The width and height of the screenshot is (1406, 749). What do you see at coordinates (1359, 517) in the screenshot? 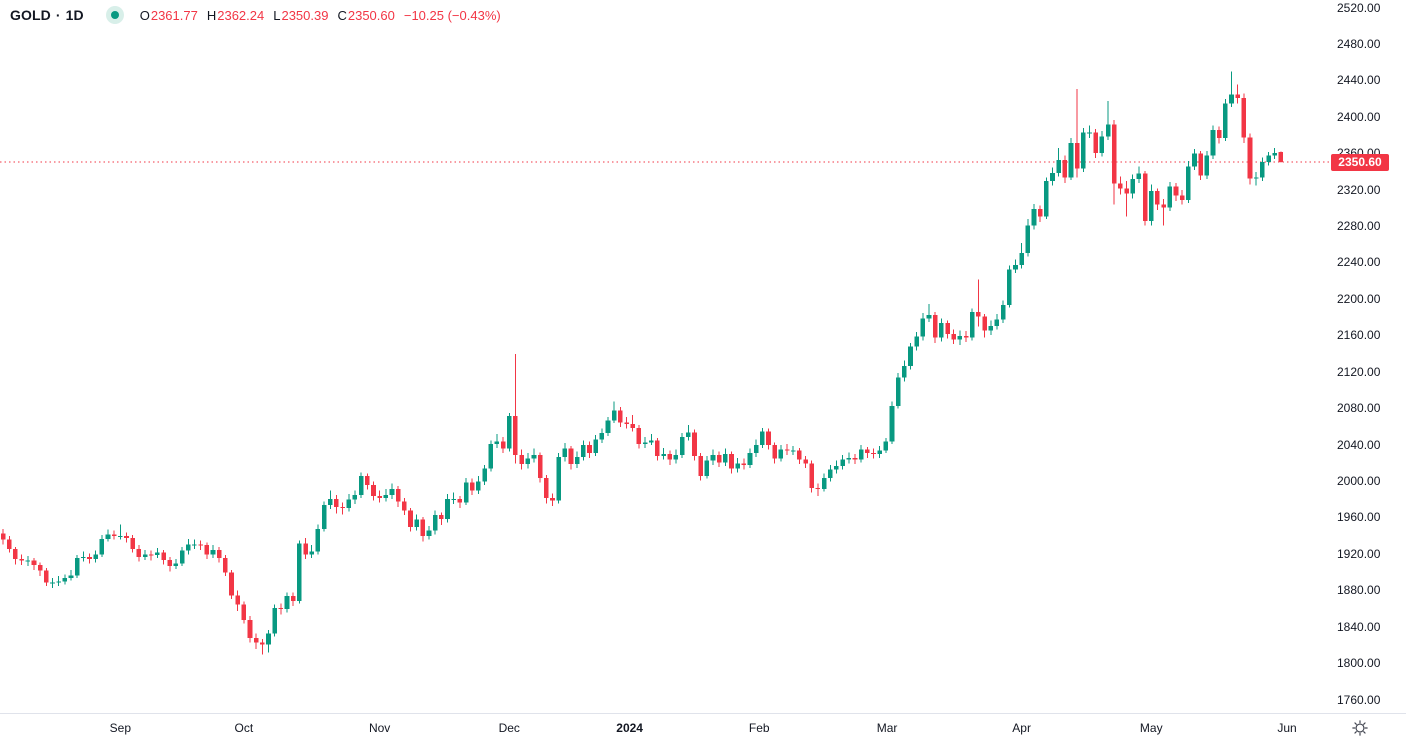
I see `price-axis-label: 1960.00` at bounding box center [1359, 517].